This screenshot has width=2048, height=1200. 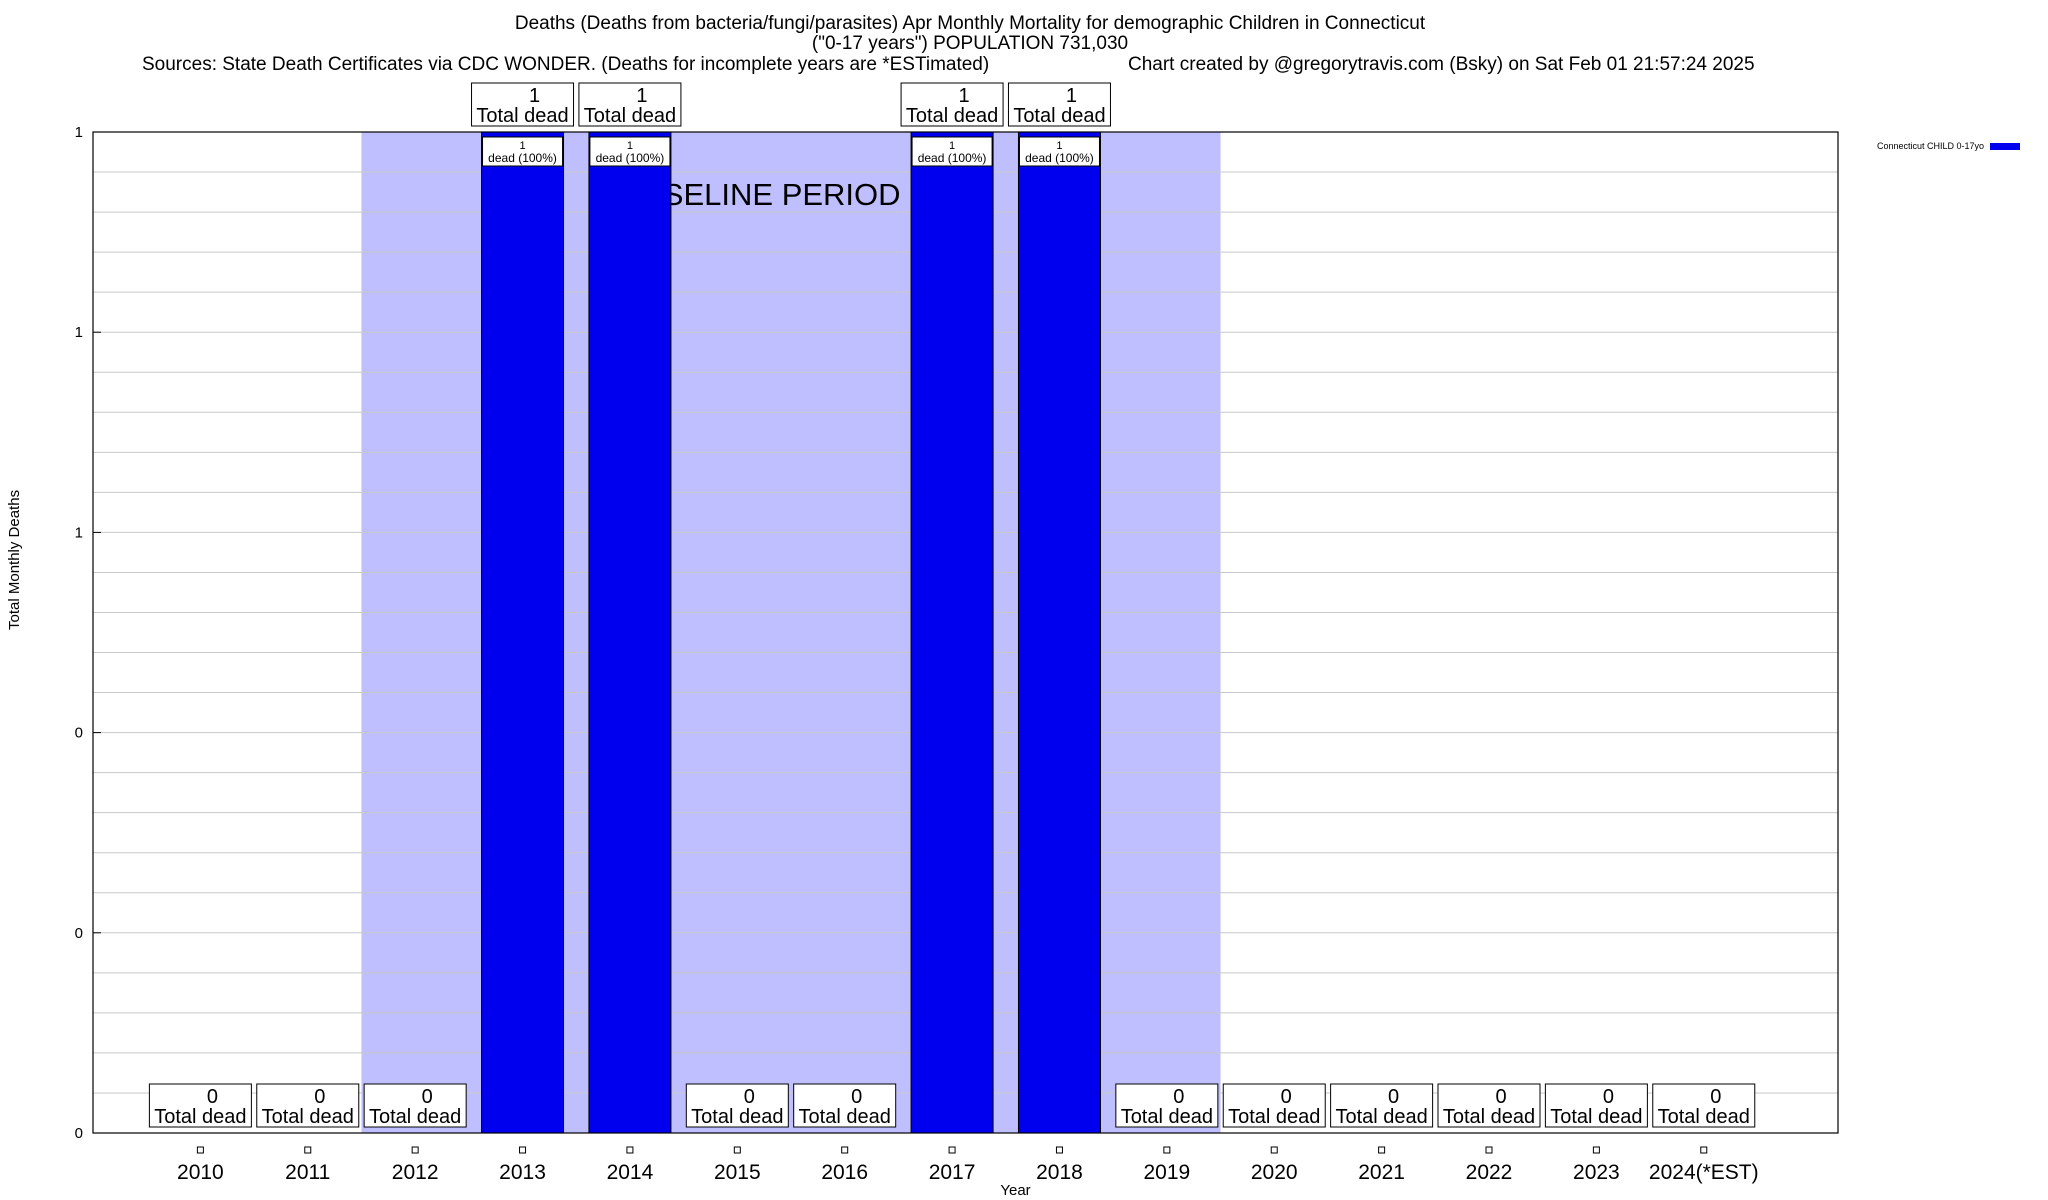 I want to click on legend: Connecticut CHILD 0-17yo, so click(x=1946, y=141).